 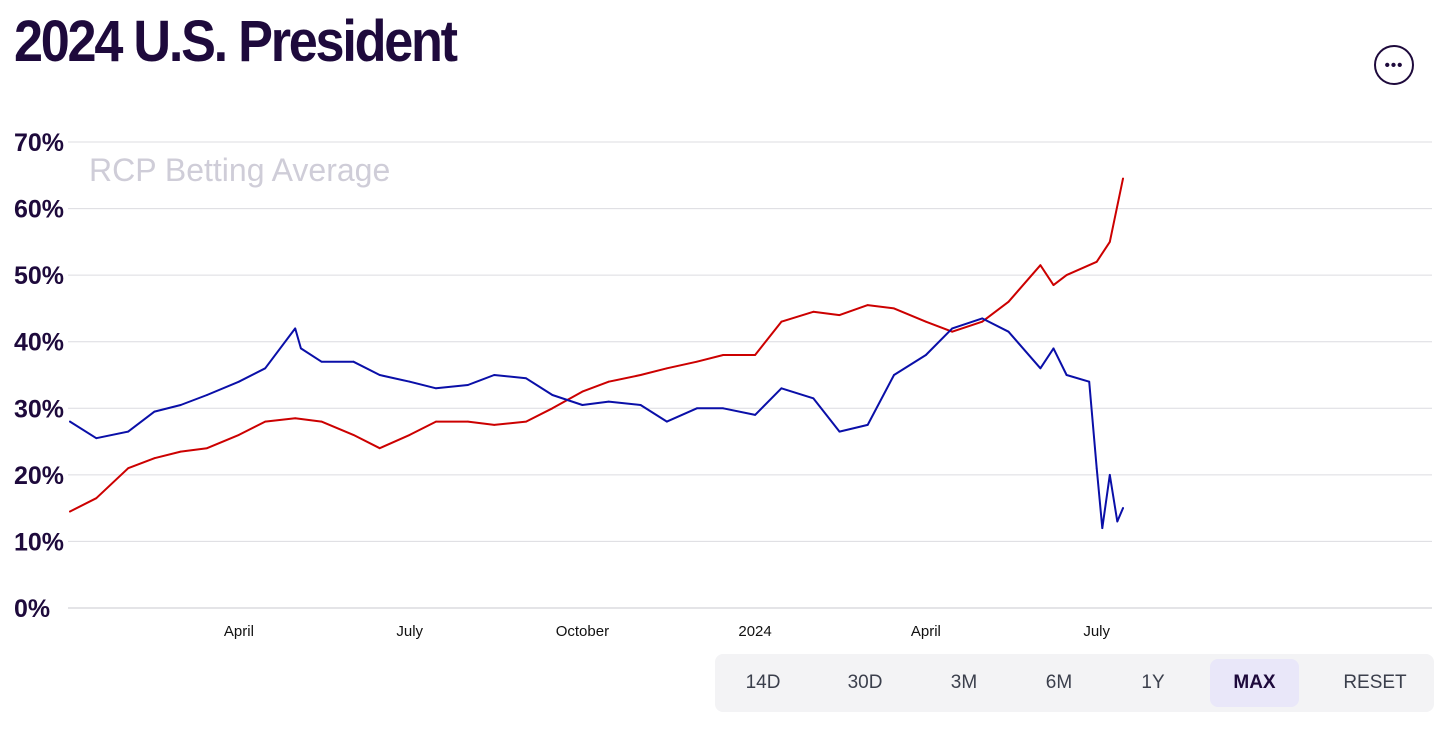 What do you see at coordinates (1074, 683) in the screenshot?
I see `range-selector: 14D 30D 3M 6M 1Y MAX RESET` at bounding box center [1074, 683].